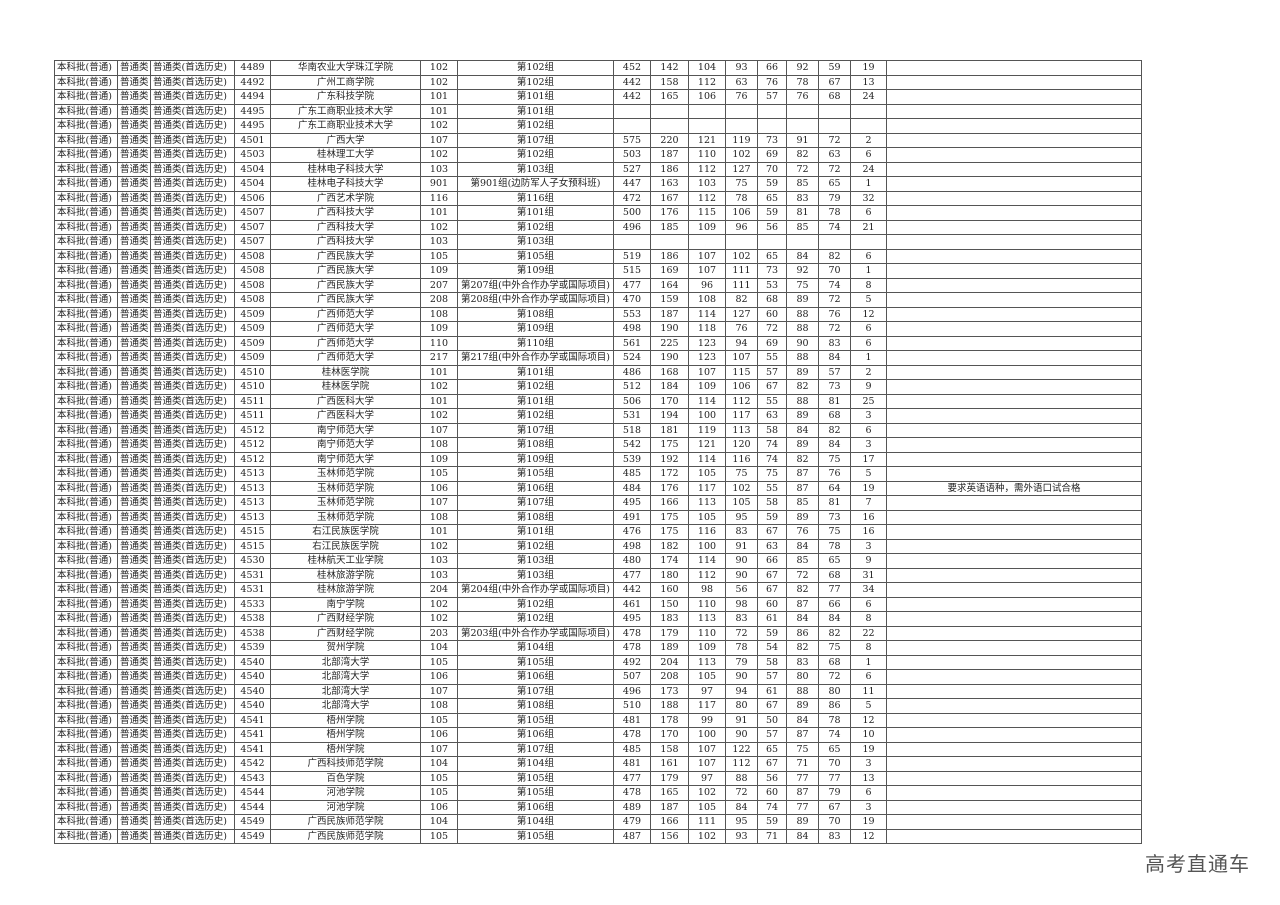 The width and height of the screenshot is (1280, 905). Describe the element at coordinates (632, 648) in the screenshot. I see `cell-min-score: 478` at that location.